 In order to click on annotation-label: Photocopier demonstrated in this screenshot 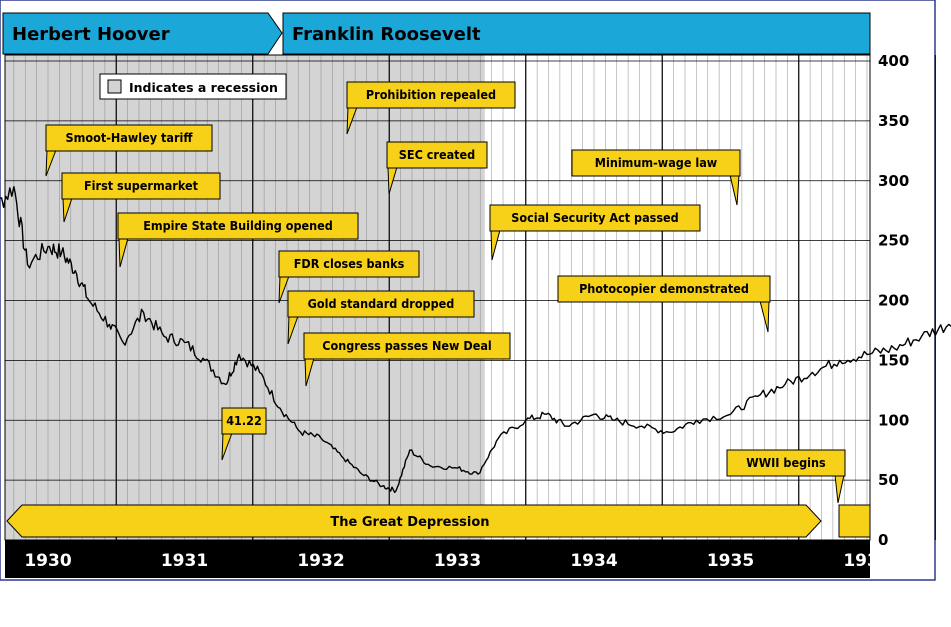, I will do `click(664, 288)`.